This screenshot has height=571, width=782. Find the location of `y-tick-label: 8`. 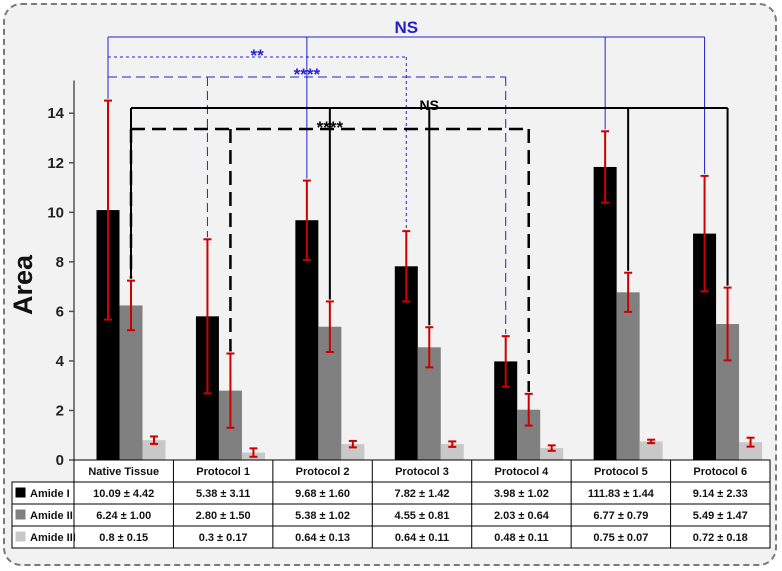

y-tick-label: 8 is located at coordinates (60, 262).